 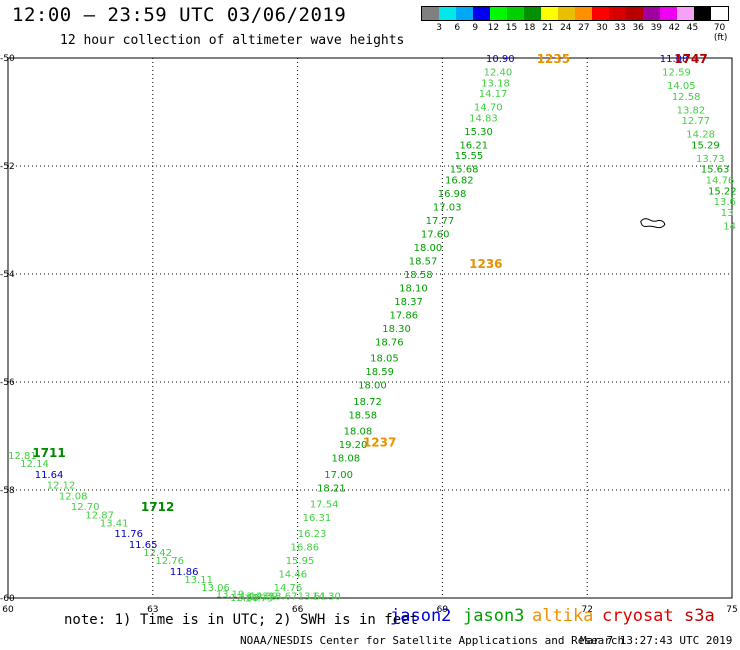 What do you see at coordinates (725, 202) in the screenshot?
I see `wave-height-reading: 13.6` at bounding box center [725, 202].